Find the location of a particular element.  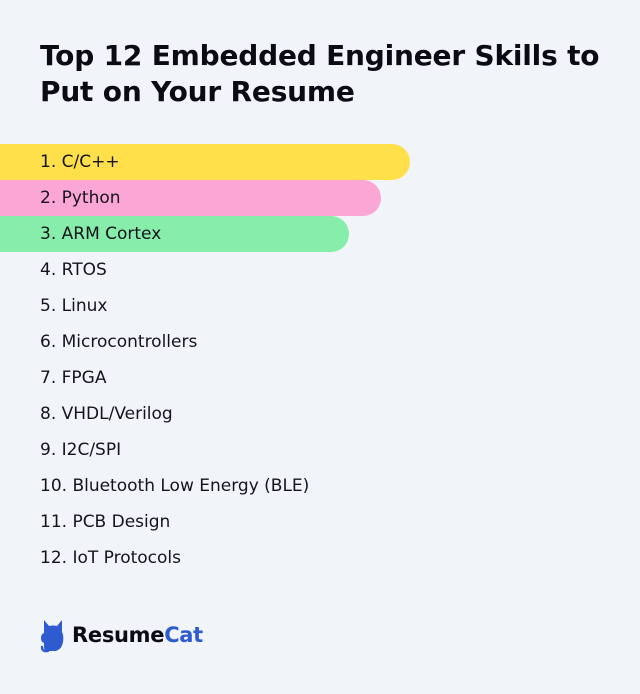

list-item: 2. Python is located at coordinates (320, 198).